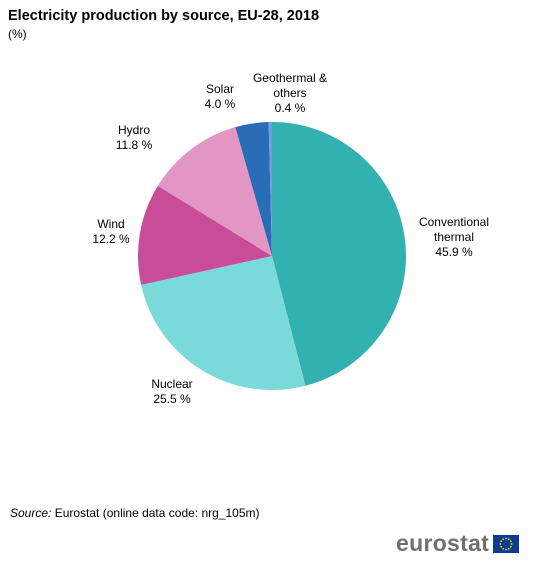  Describe the element at coordinates (220, 96) in the screenshot. I see `slice-label-solar: Solar 4.0 %` at that location.